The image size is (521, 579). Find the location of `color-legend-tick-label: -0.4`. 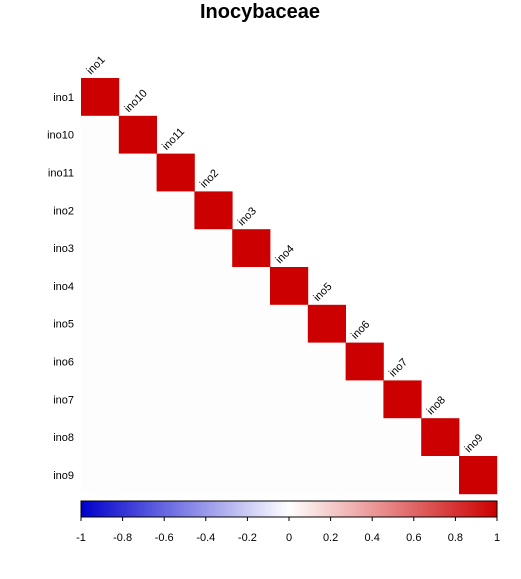

color-legend-tick-label: -0.4 is located at coordinates (205, 538).